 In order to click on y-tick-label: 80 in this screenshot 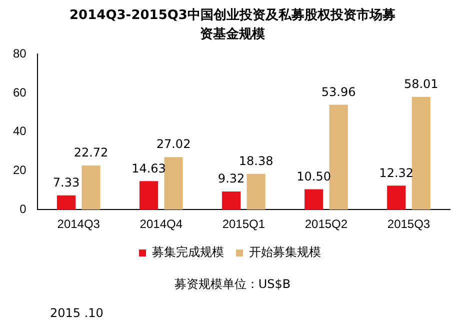, I will do `click(19, 53)`.